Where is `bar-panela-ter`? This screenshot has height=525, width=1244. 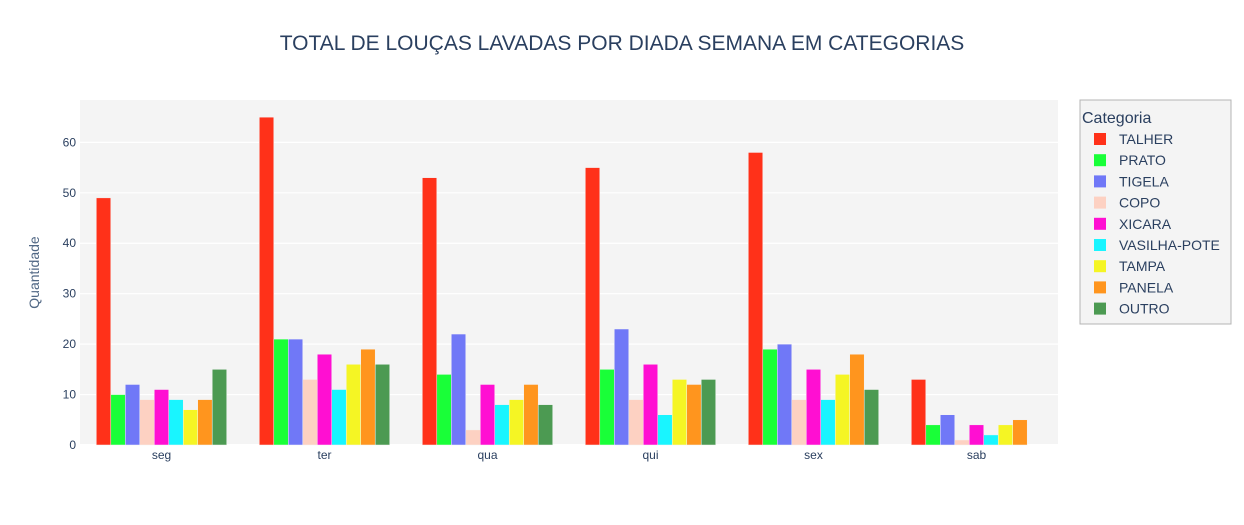
bar-panela-ter is located at coordinates (368, 397).